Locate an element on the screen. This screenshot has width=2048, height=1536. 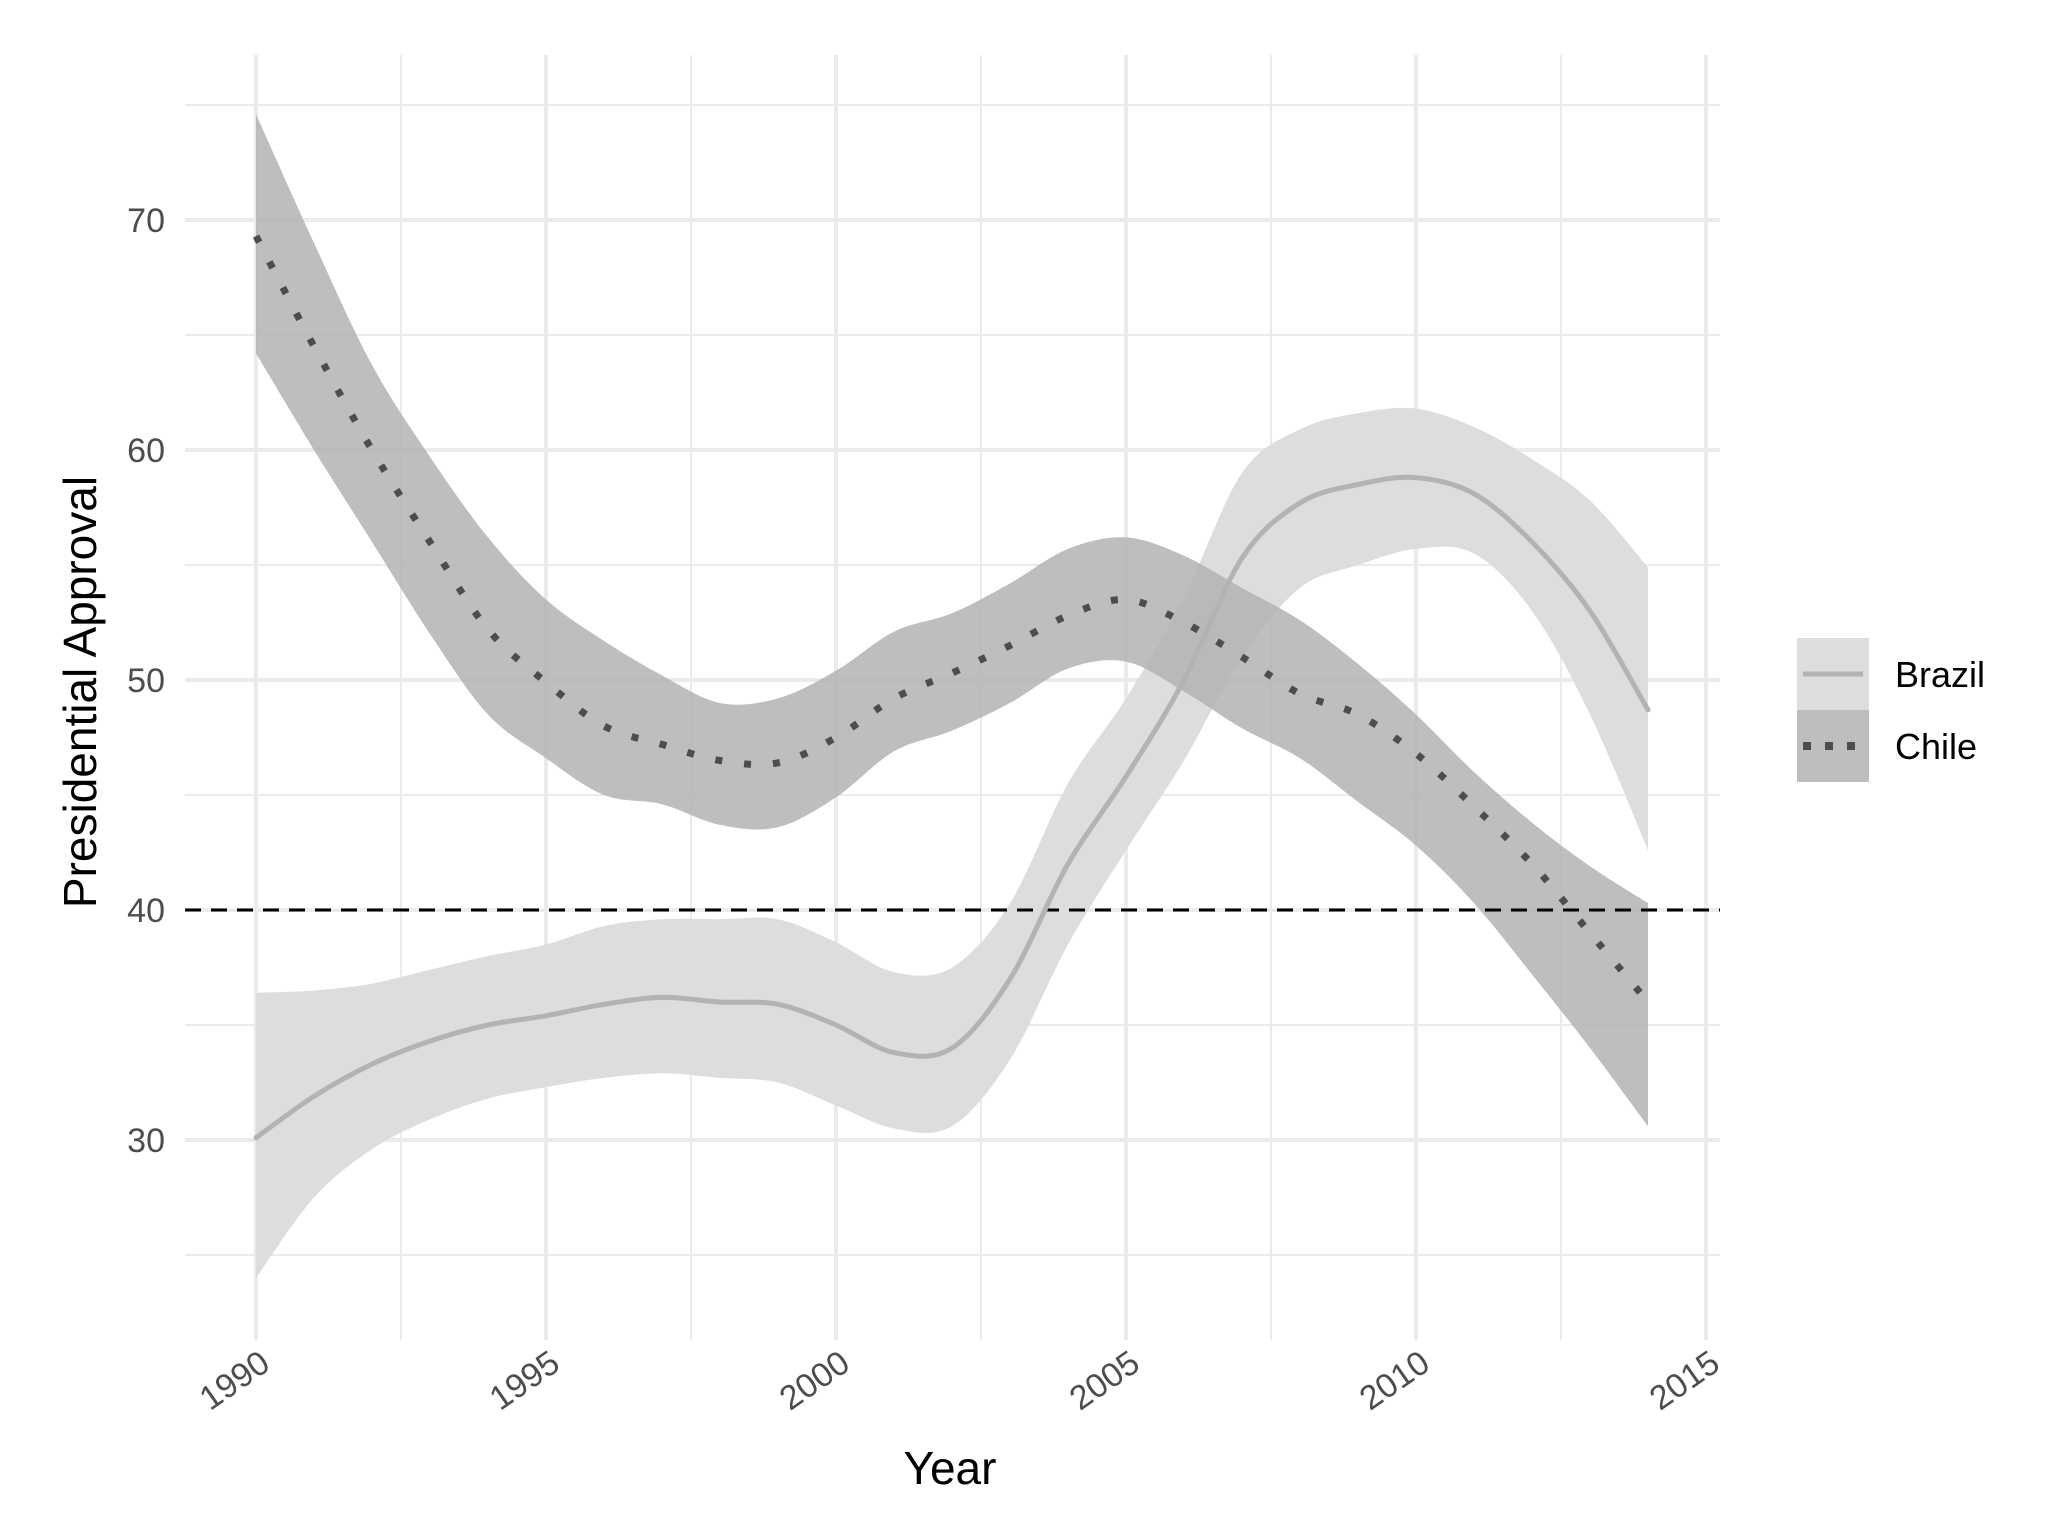
y-tick-label: 40 is located at coordinates (146, 911).